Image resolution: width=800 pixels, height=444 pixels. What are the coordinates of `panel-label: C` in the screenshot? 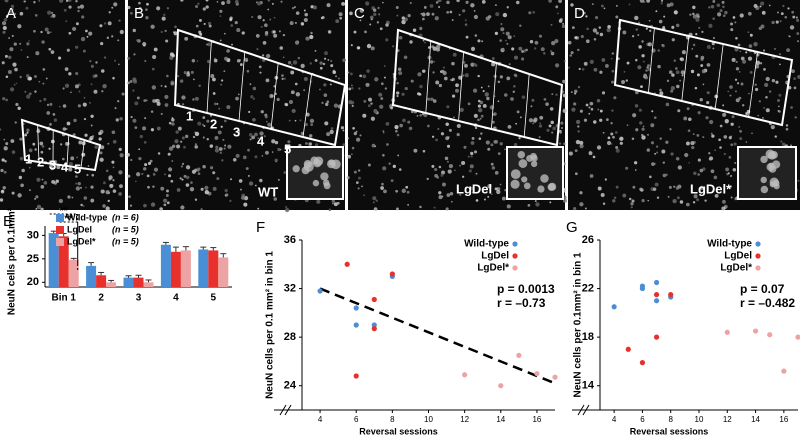 It's located at (359, 13).